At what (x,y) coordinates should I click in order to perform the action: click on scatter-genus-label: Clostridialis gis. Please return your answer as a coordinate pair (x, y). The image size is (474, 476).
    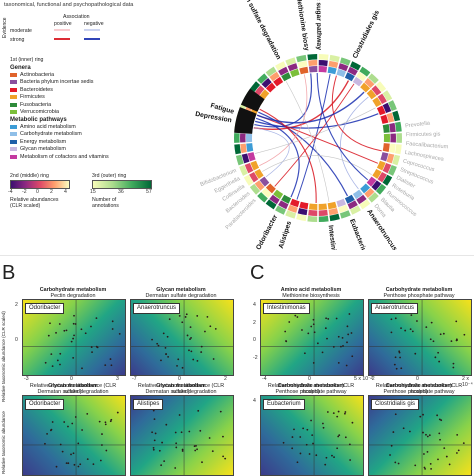
    Looking at the image, I should click on (395, 404).